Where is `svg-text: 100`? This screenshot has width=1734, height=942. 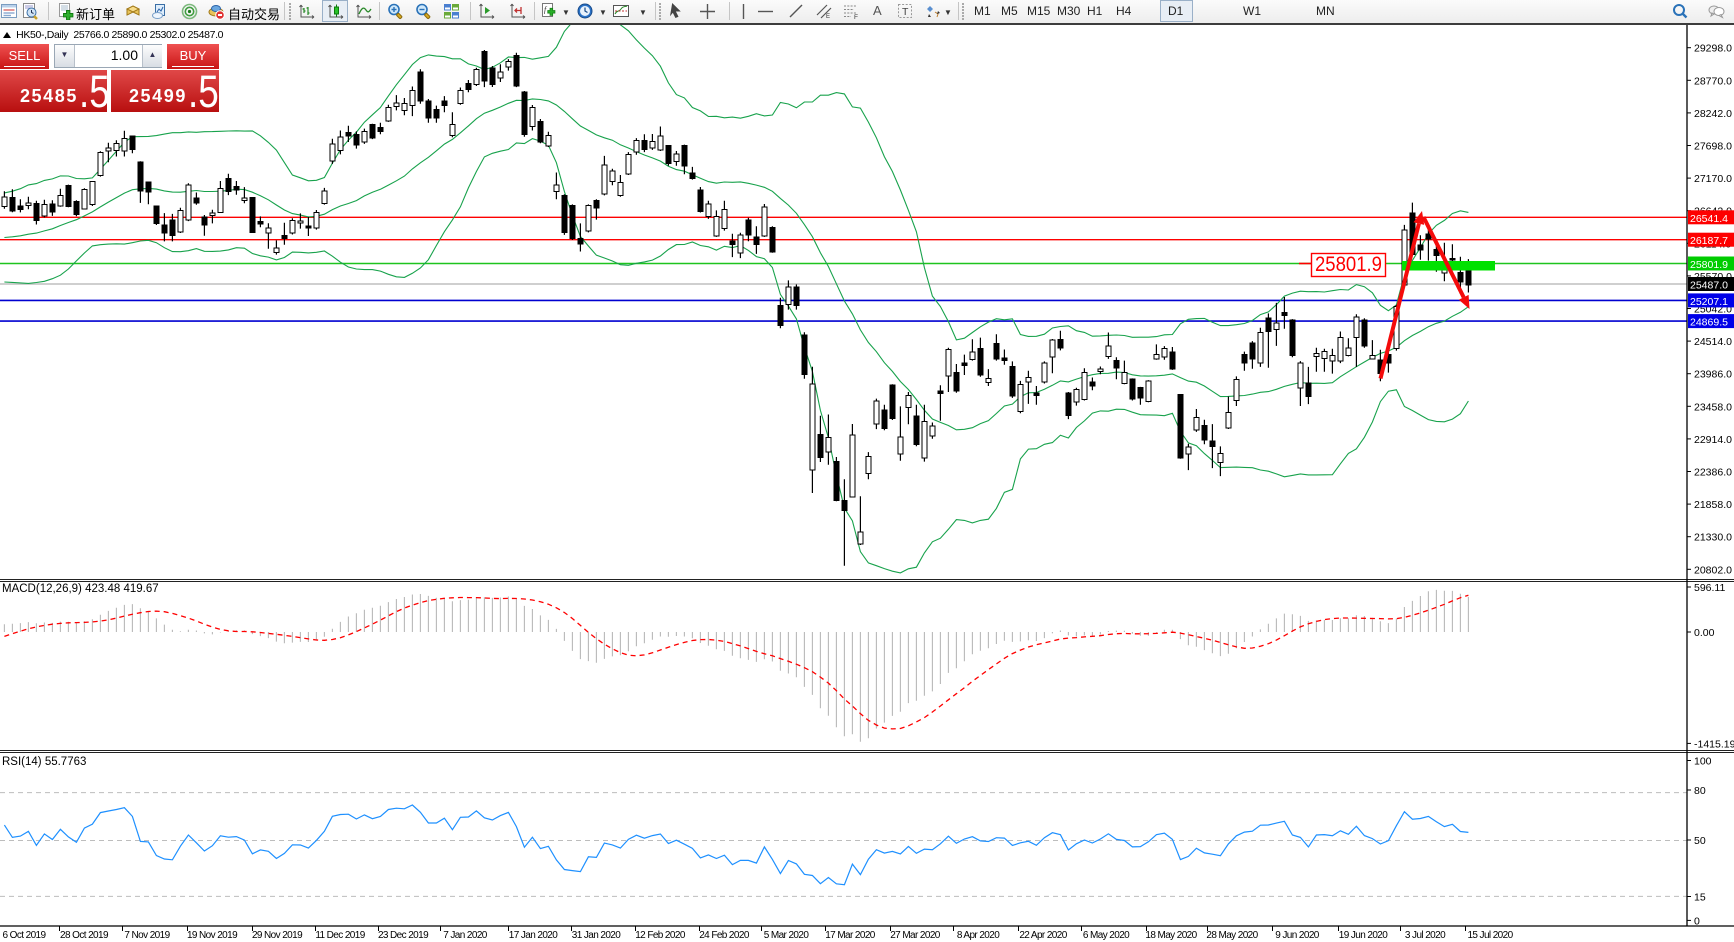
svg-text: 100 is located at coordinates (1703, 762).